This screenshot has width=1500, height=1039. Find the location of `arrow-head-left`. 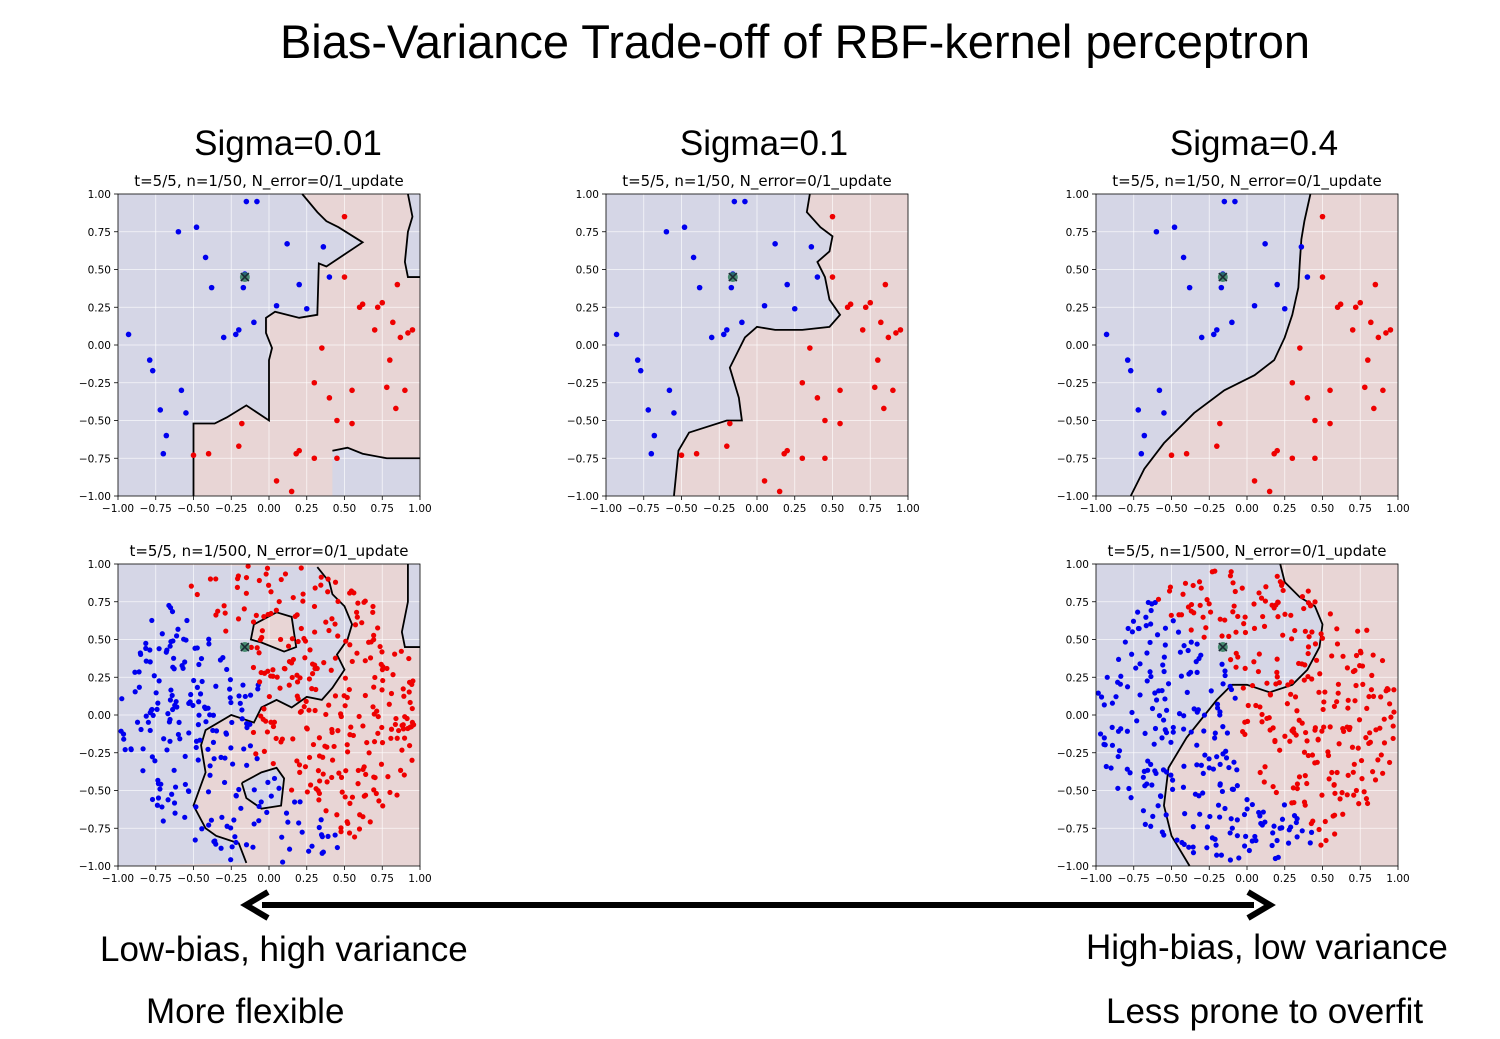

arrow-head-left is located at coordinates (255, 905).